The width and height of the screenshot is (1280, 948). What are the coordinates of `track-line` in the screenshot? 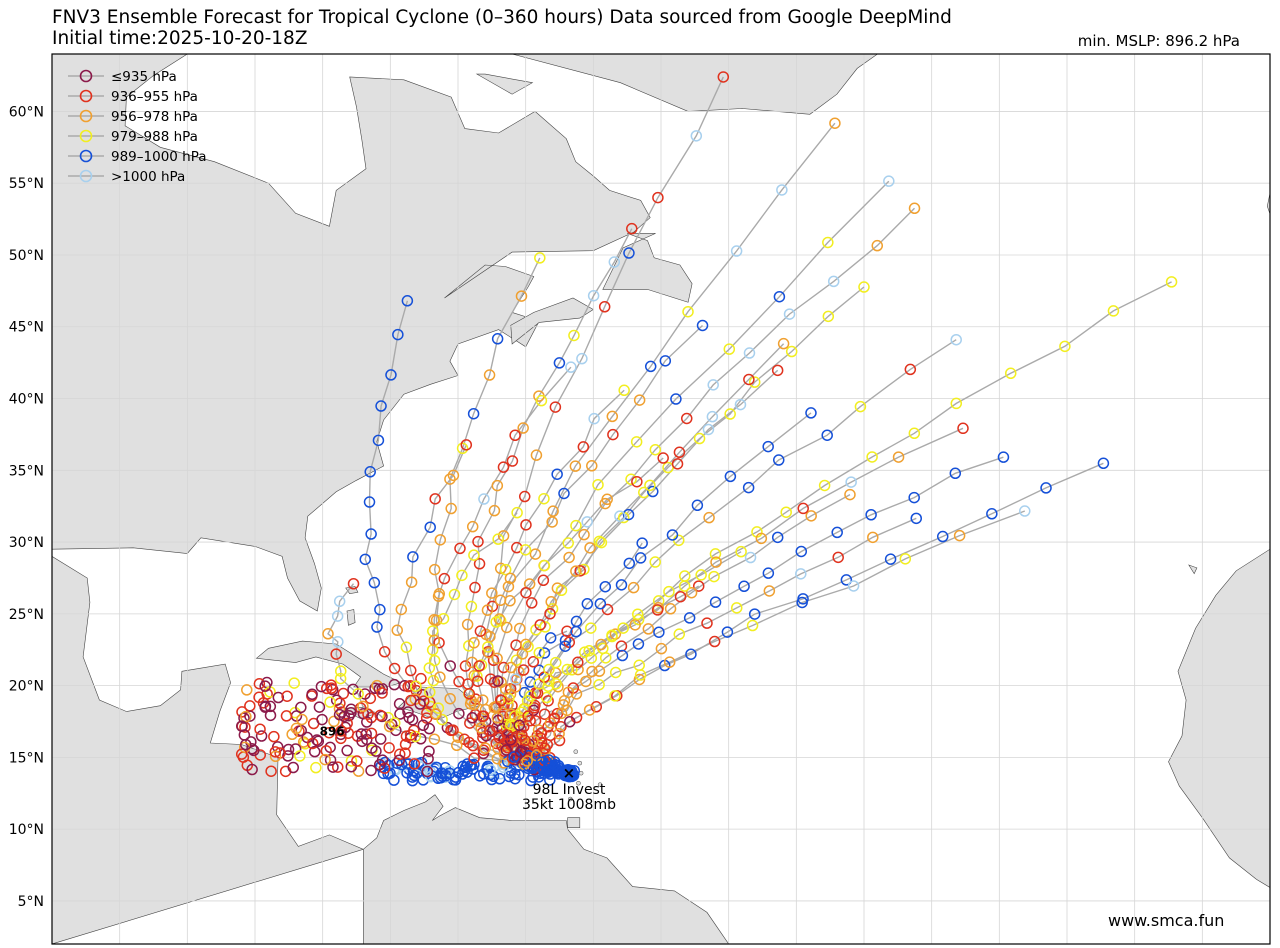 It's located at (450, 679).